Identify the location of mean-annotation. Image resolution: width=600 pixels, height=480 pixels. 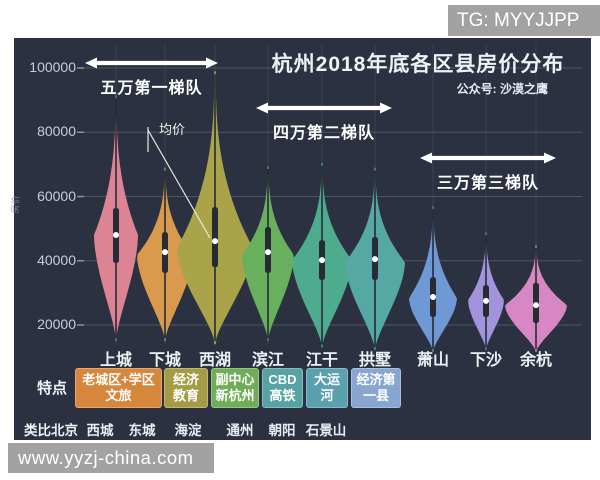
(179, 183).